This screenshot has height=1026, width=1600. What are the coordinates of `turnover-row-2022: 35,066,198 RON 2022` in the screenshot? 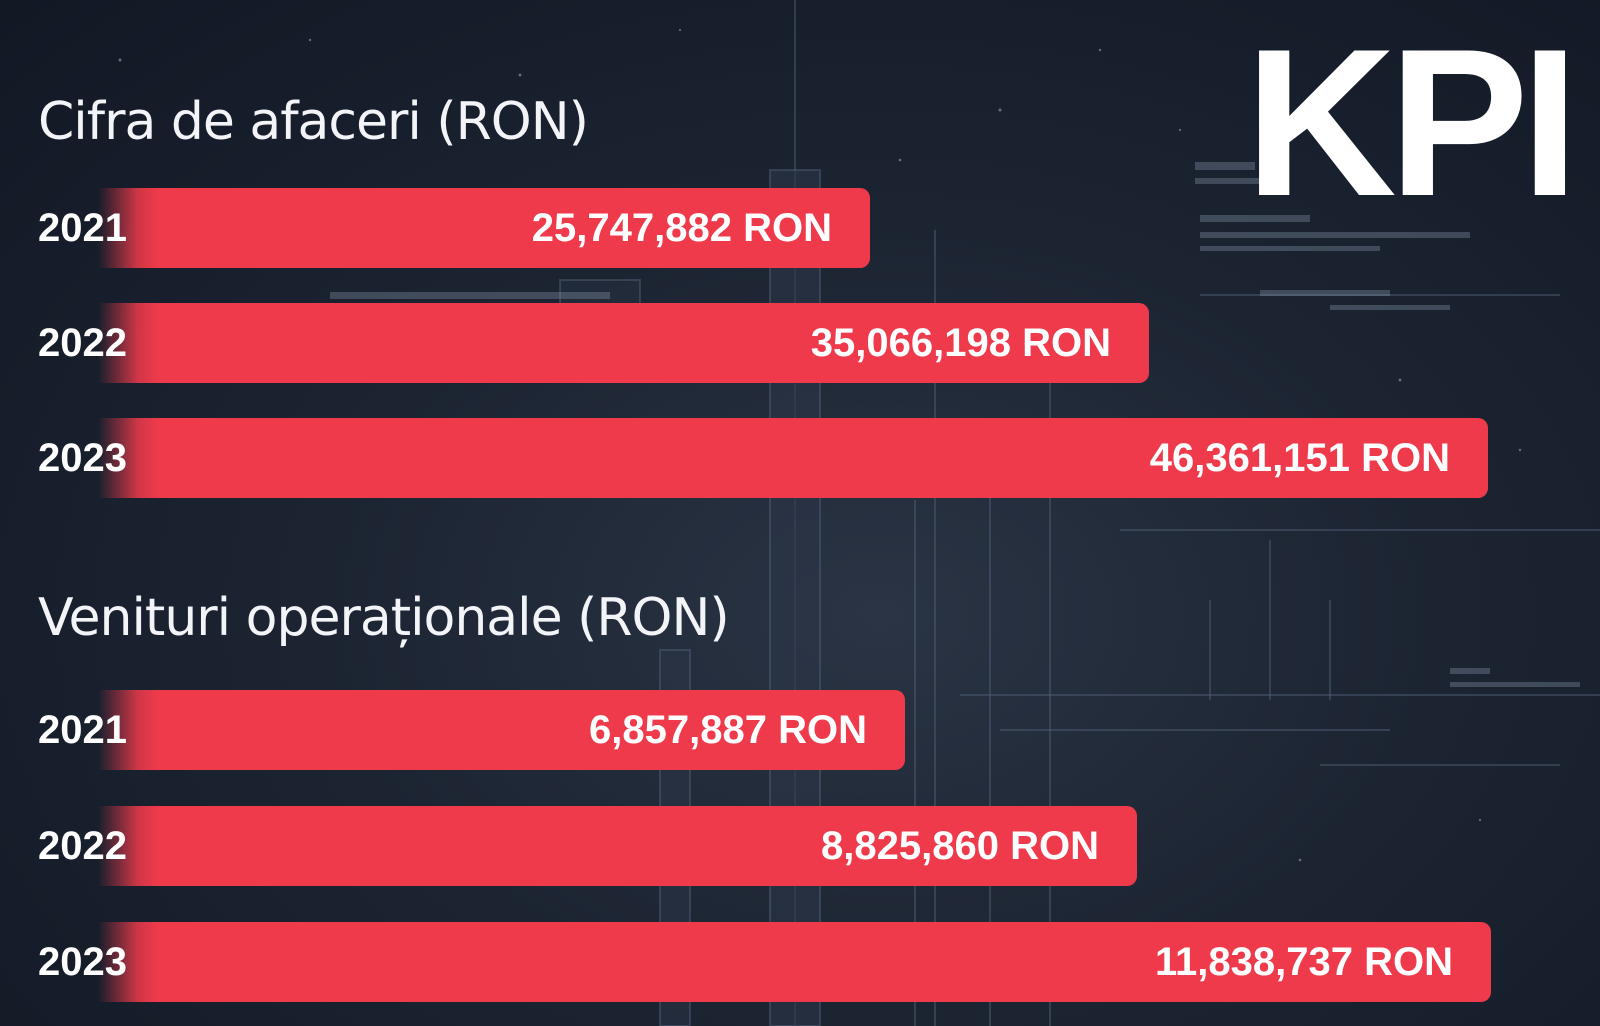 It's located at (800, 343).